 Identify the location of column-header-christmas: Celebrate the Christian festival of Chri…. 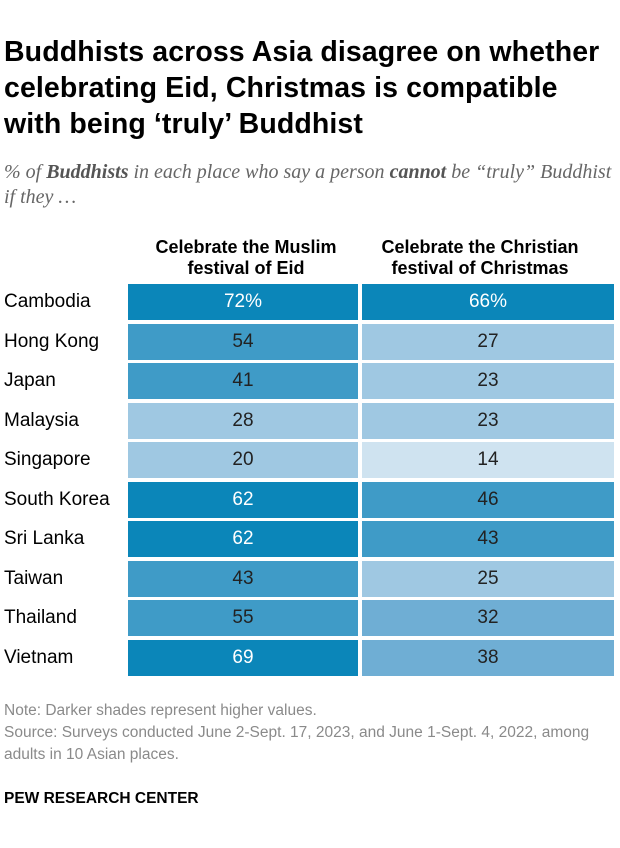
(480, 257).